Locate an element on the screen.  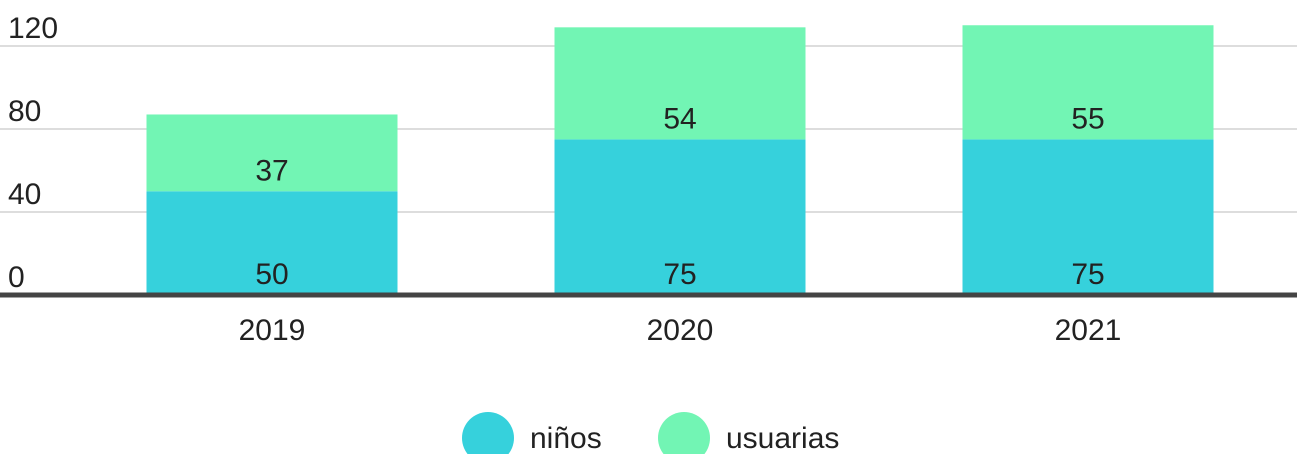
value-label: 55 is located at coordinates (1087, 118).